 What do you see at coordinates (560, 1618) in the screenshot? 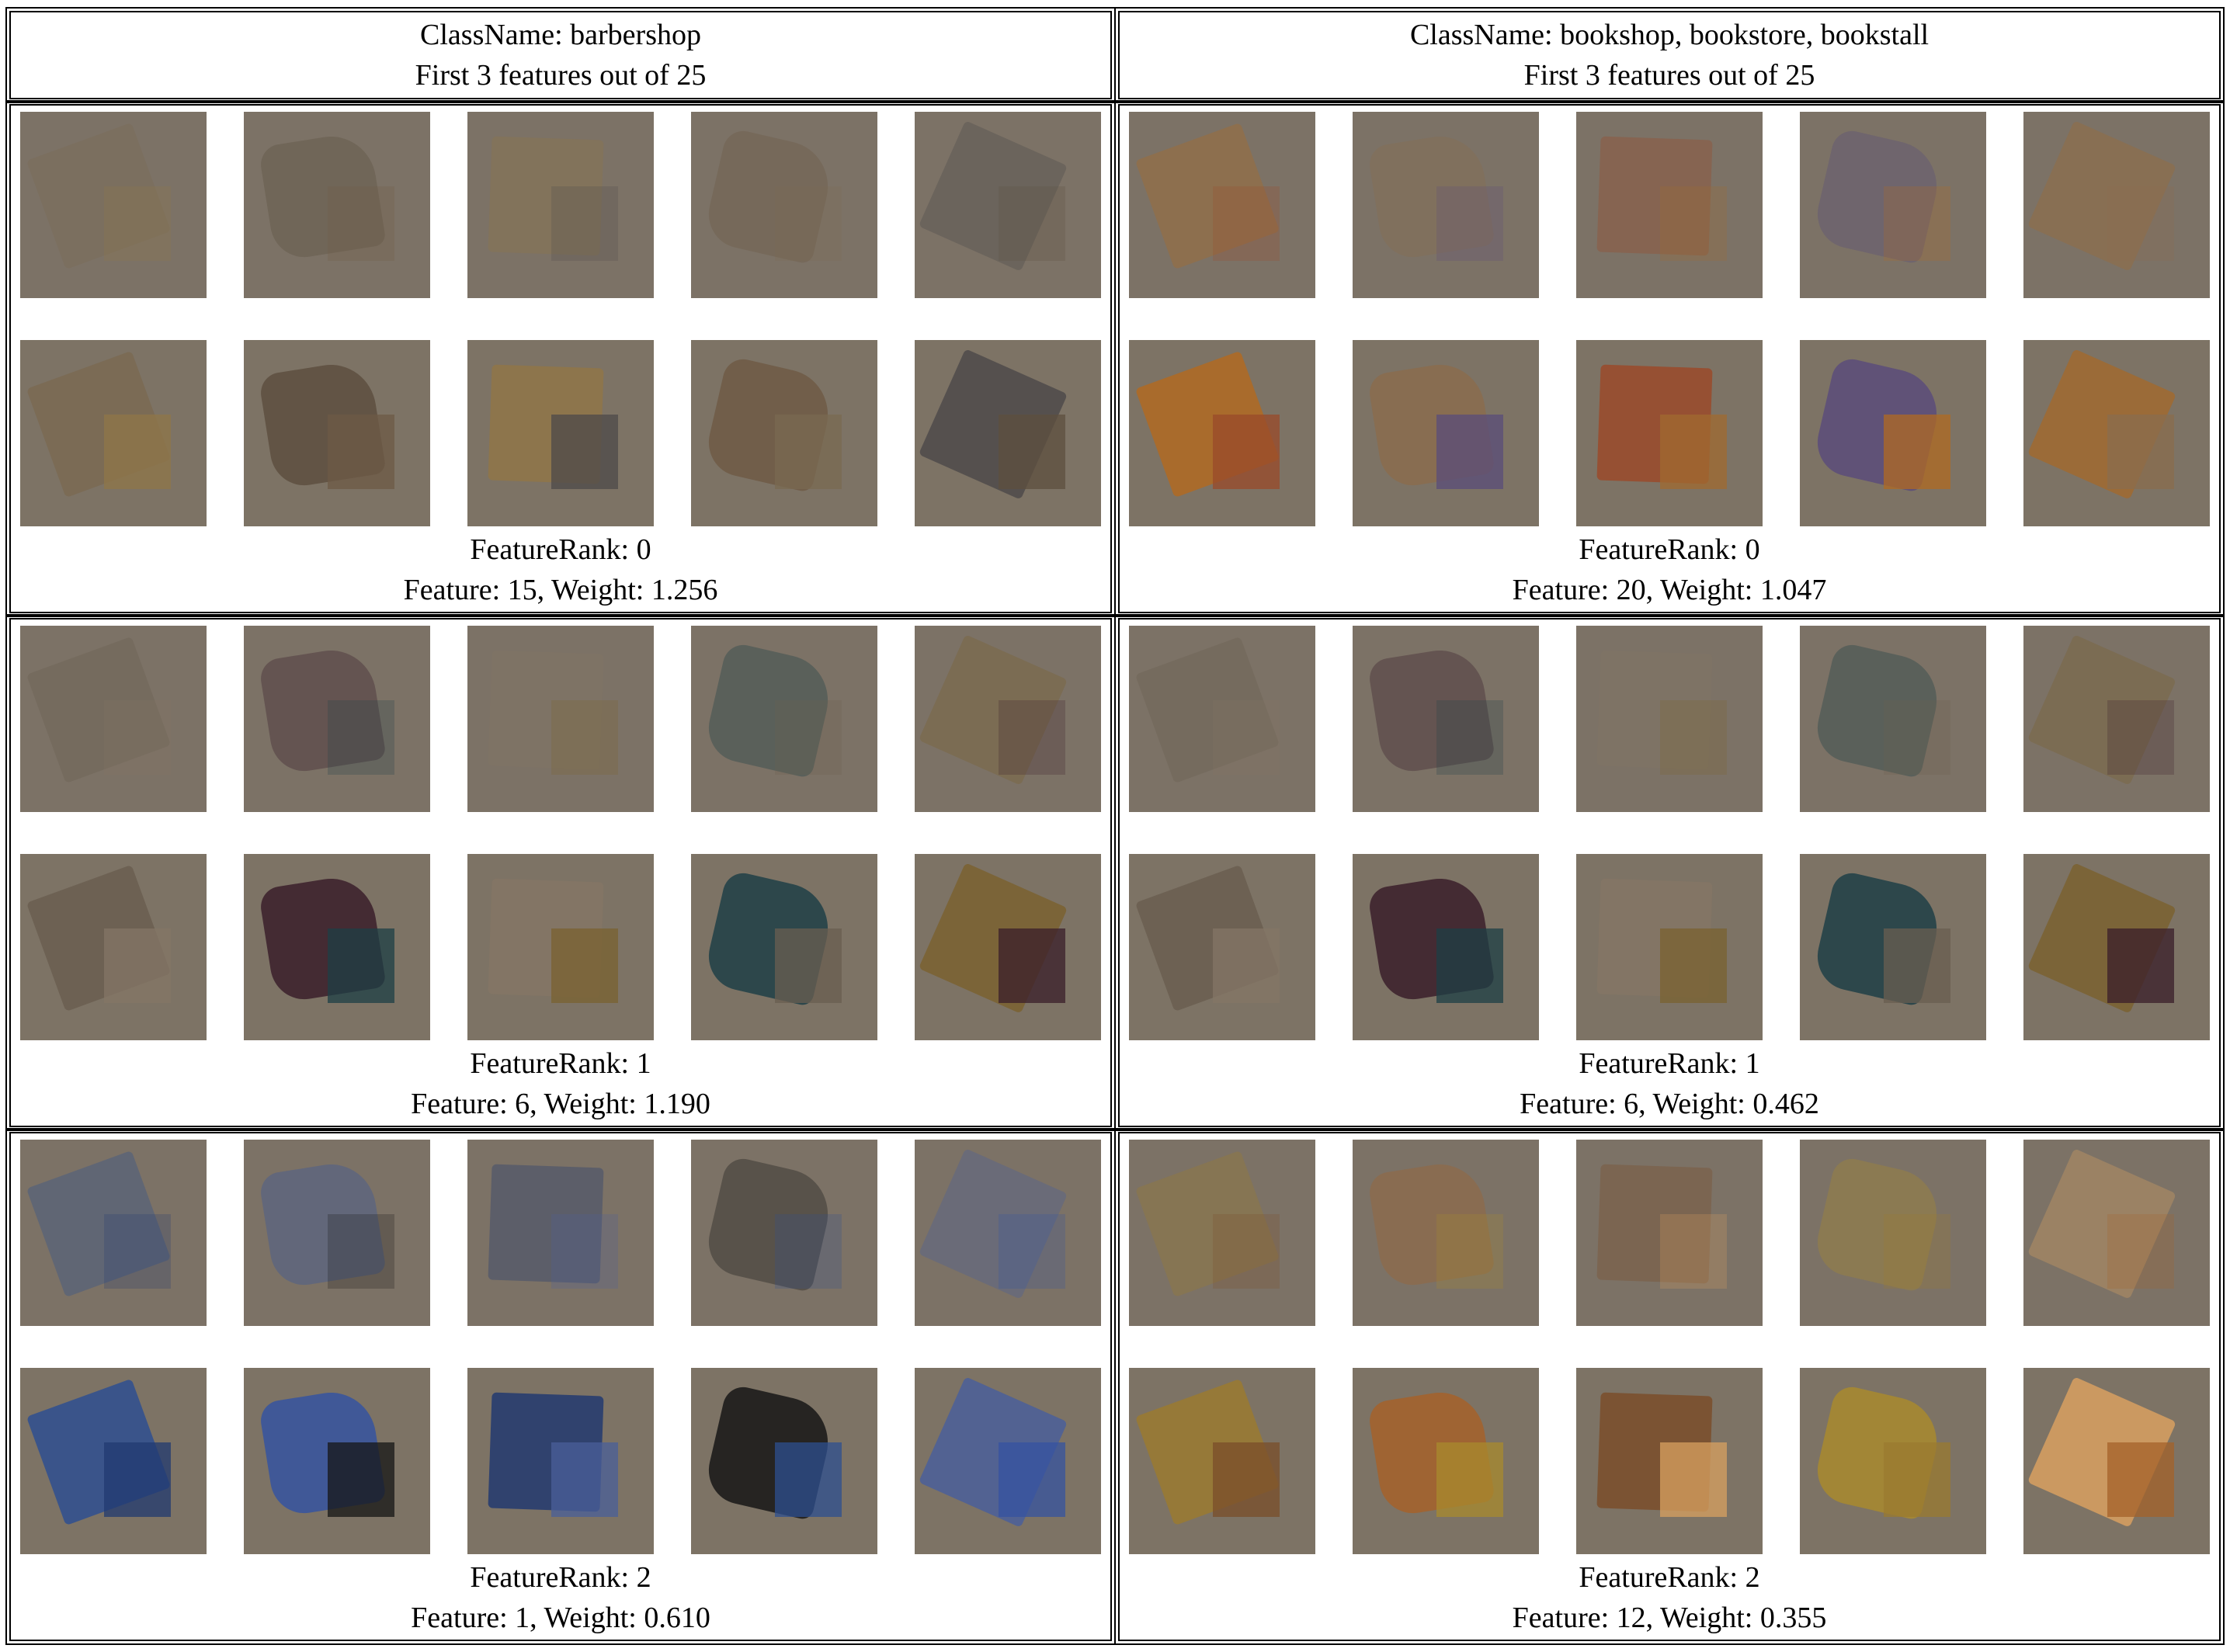
I see `feature-weight-label: Feature: 1, Weight: 0.610` at bounding box center [560, 1618].